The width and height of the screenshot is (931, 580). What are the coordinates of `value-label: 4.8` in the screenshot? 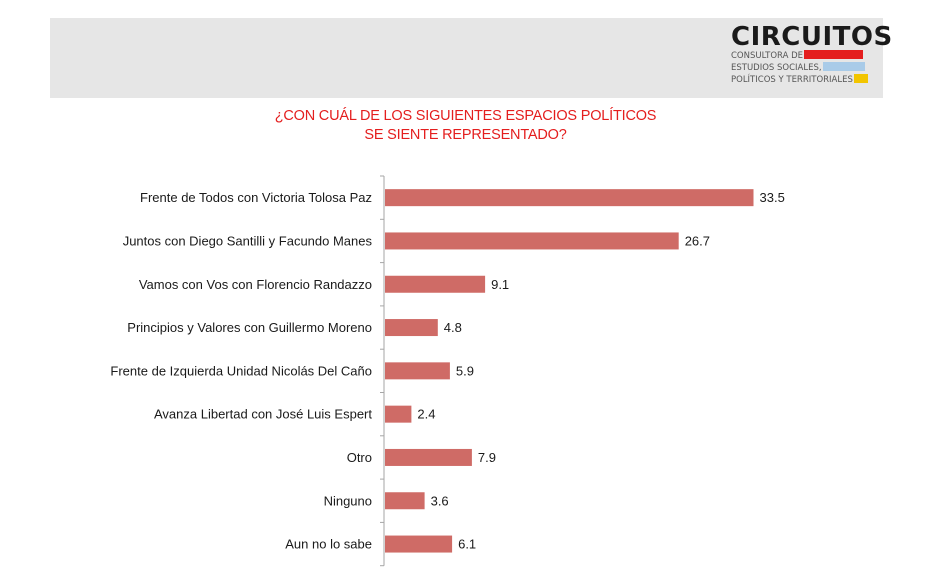 It's located at (453, 327).